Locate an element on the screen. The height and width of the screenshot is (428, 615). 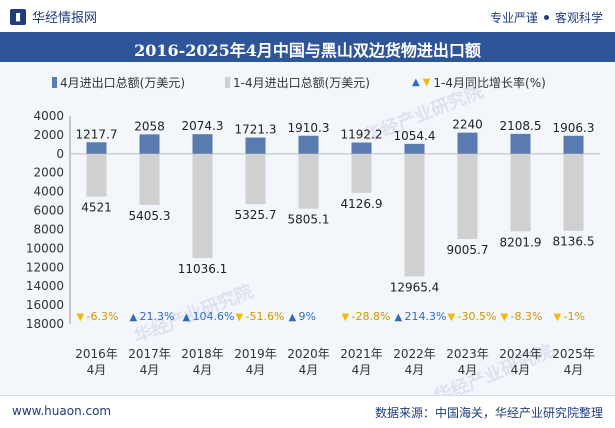
growth-marker: ▲ 21.3% is located at coordinates (152, 316).